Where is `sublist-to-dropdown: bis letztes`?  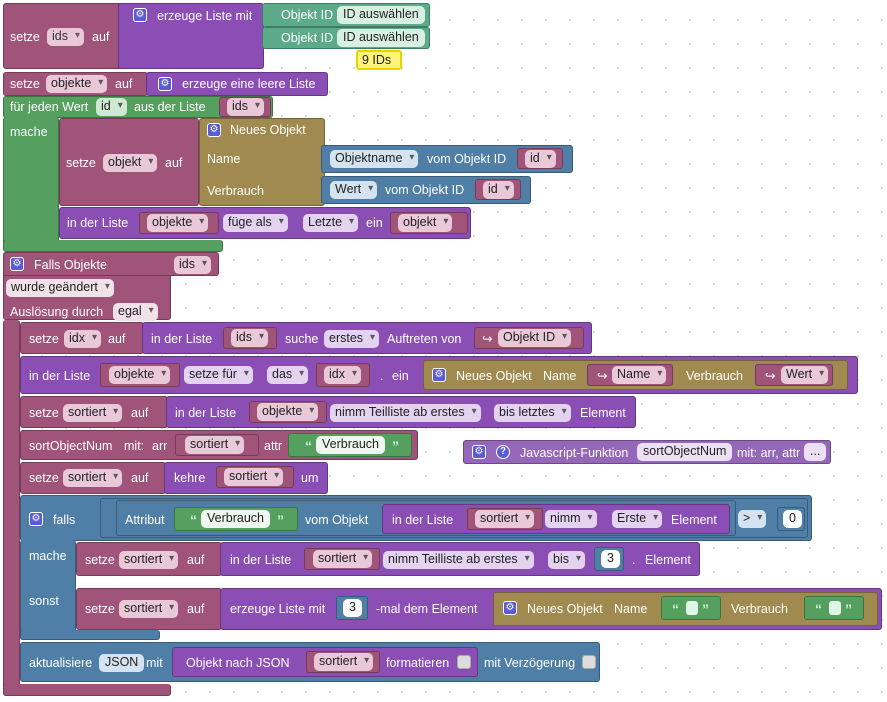 sublist-to-dropdown: bis letztes is located at coordinates (532, 413).